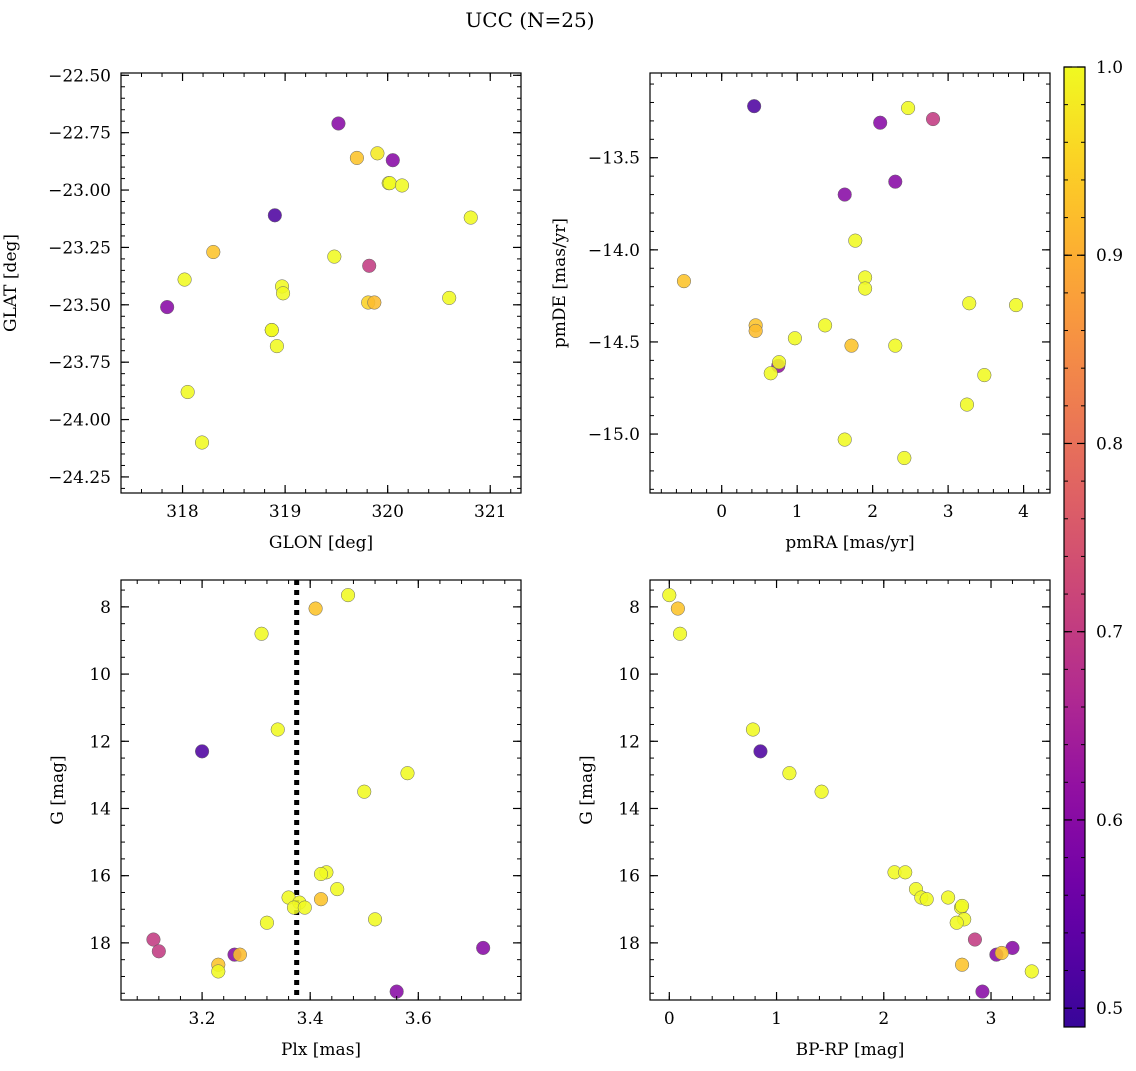 The image size is (1136, 1071). I want to click on colorbar-tick-label: 0.5, so click(1109, 1009).